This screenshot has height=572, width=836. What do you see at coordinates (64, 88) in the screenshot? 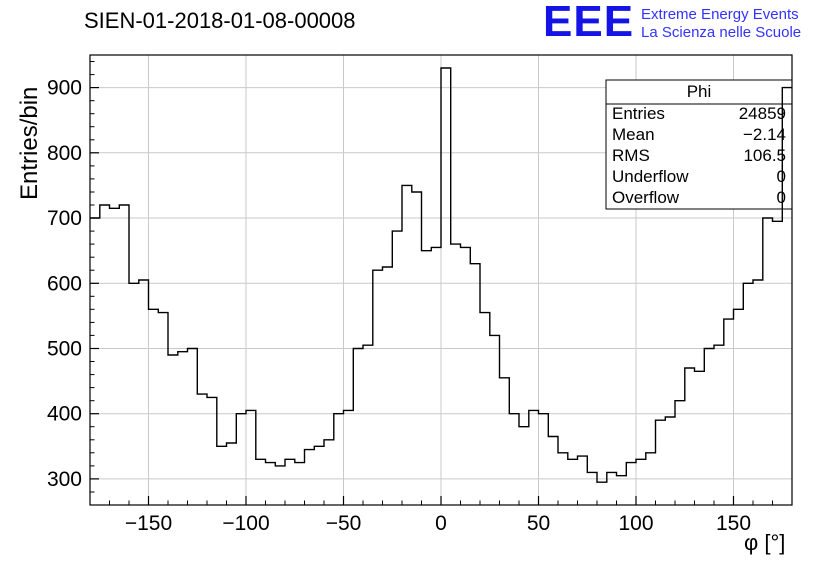
I see `svg-text: 900` at bounding box center [64, 88].